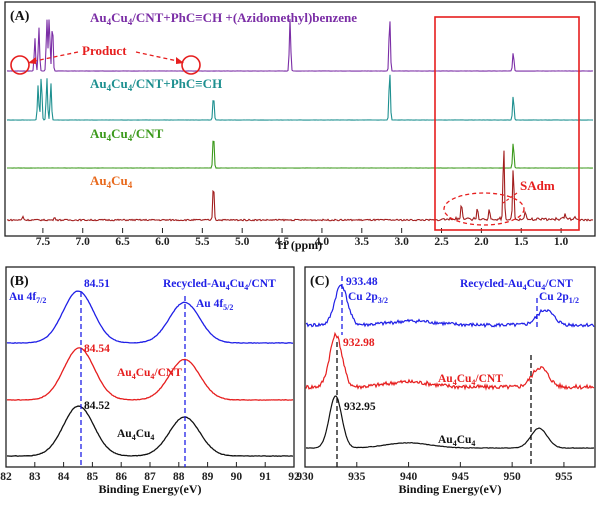 This screenshot has height=511, width=600. What do you see at coordinates (470, 380) in the screenshot?
I see `c-label-cnt: Au4Cu4/CNT` at bounding box center [470, 380].